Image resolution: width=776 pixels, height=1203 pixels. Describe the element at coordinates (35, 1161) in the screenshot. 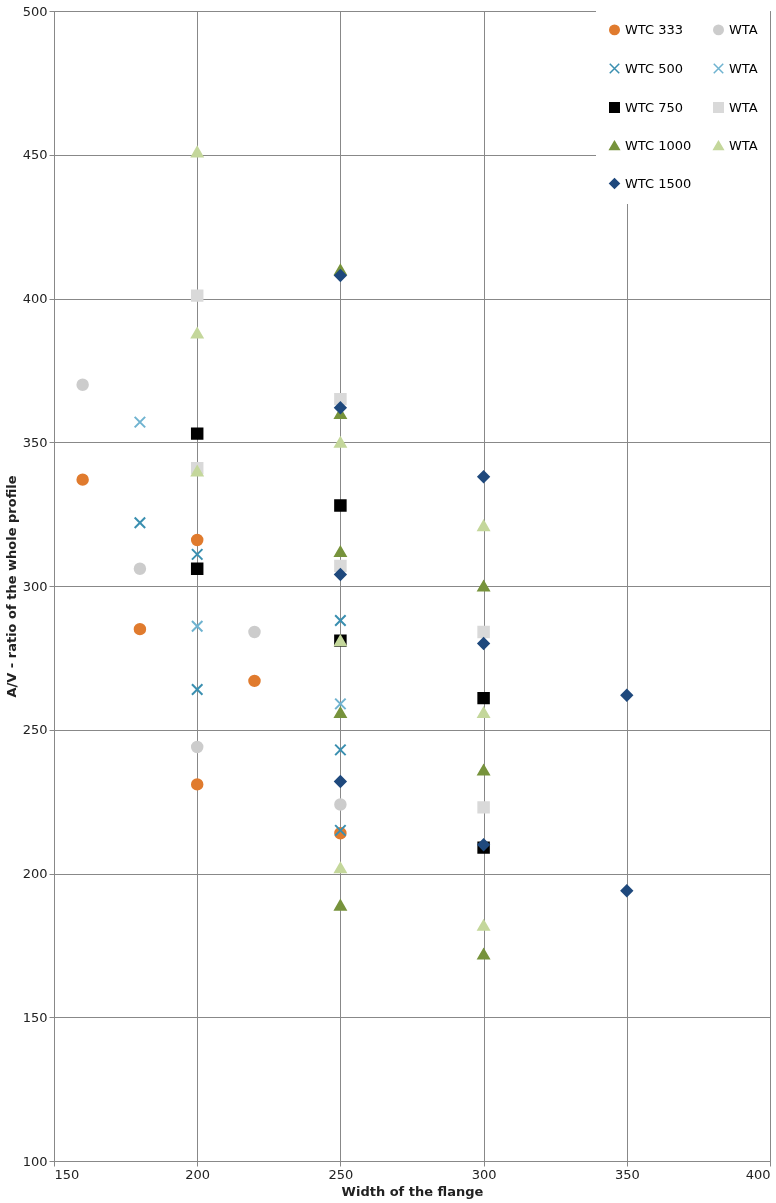

I see `y-tick-label: 100` at that location.